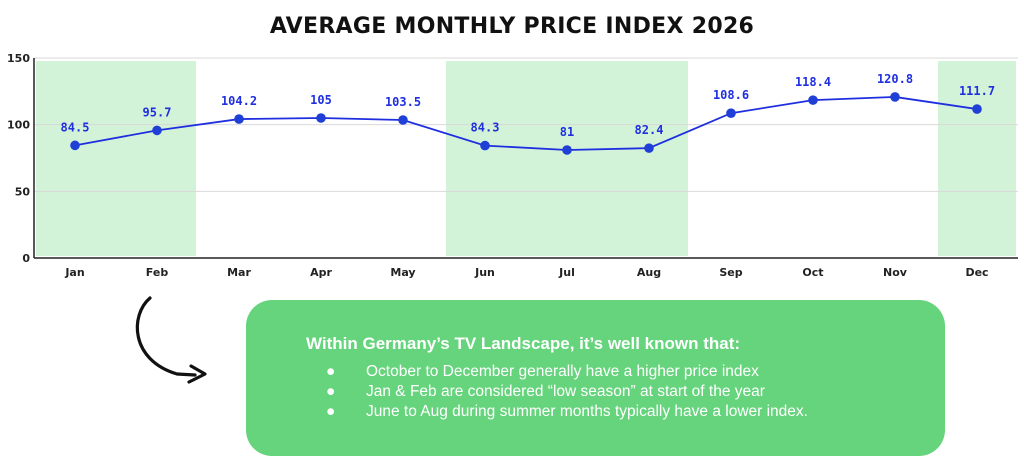 This screenshot has height=467, width=1024. Describe the element at coordinates (18, 158) in the screenshot. I see `y-tick-labels: 0 50 100 150` at that location.